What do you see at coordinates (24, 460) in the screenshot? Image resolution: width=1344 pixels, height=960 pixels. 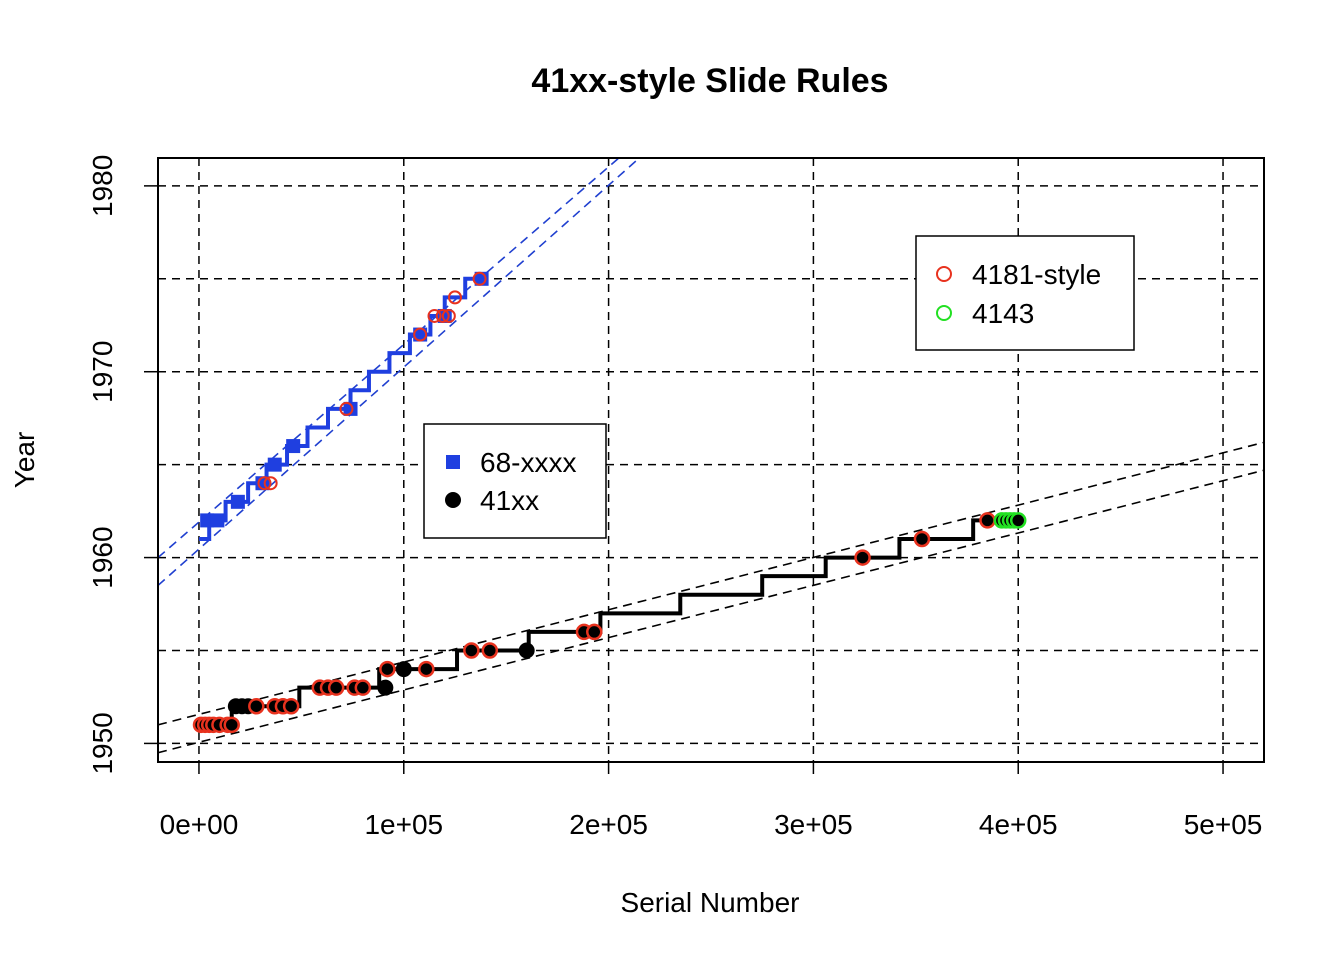 I see `y-axis-label: Year` at bounding box center [24, 460].